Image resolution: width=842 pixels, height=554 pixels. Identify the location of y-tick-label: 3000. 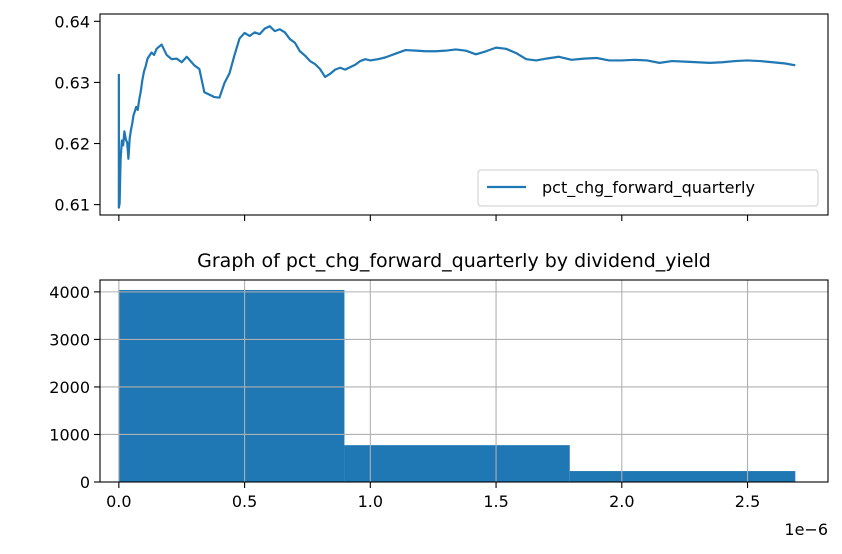
(69, 339).